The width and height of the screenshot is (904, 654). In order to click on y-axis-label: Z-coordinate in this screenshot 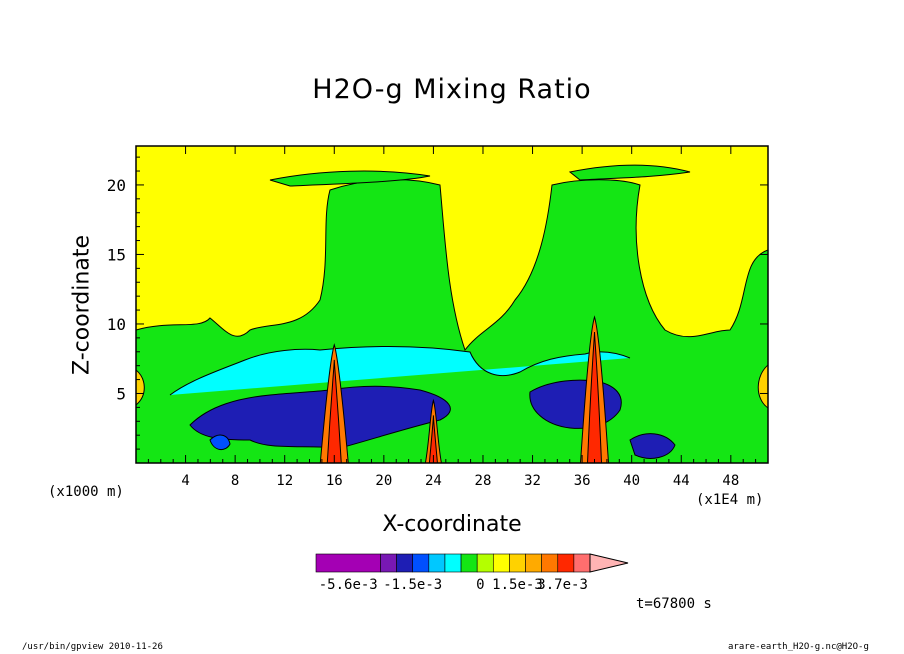, I will do `click(82, 305)`.